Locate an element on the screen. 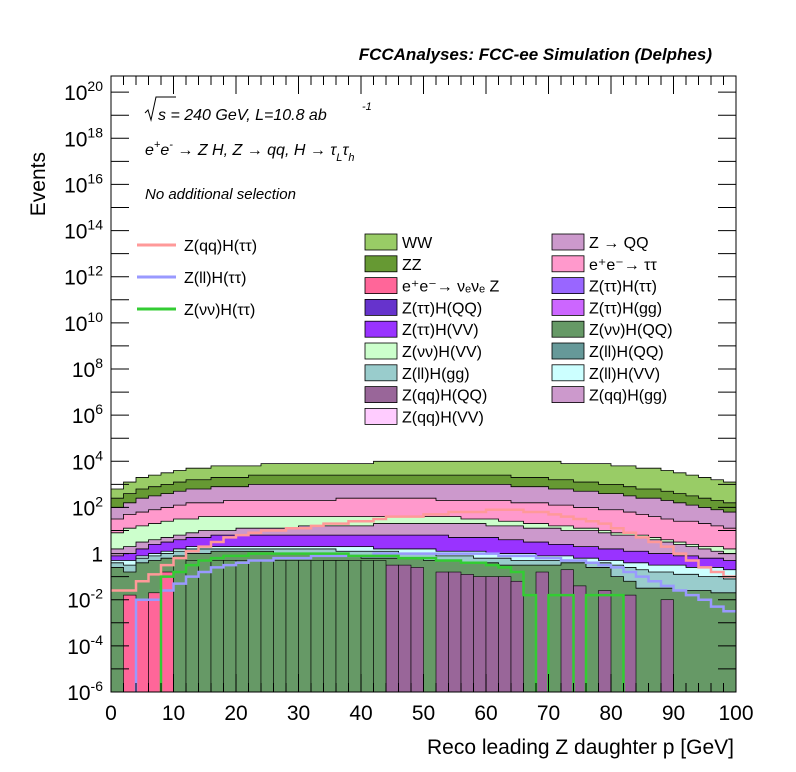 The width and height of the screenshot is (796, 772). x-tick-label: 10 is located at coordinates (173, 713).